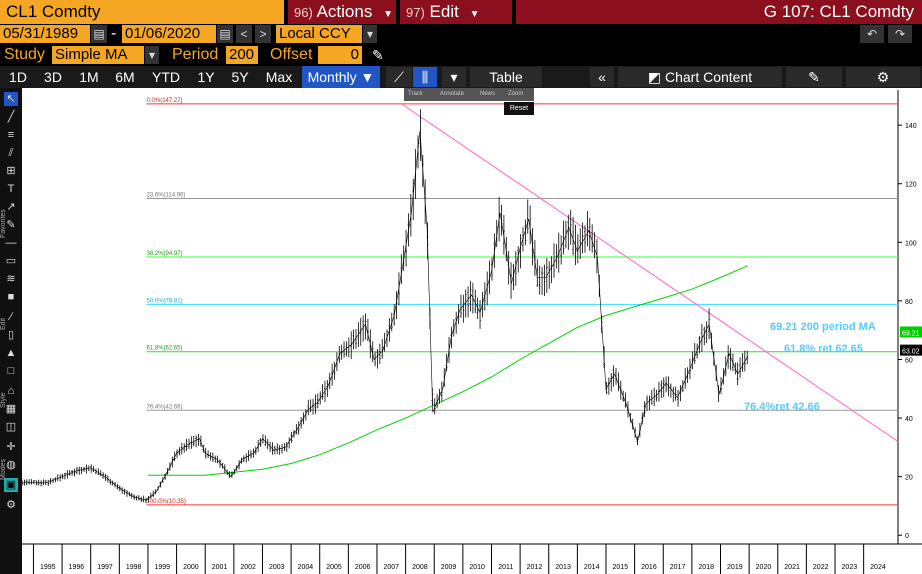  Describe the element at coordinates (11, 171) in the screenshot. I see `fib-fan-icon: ⊞` at that location.